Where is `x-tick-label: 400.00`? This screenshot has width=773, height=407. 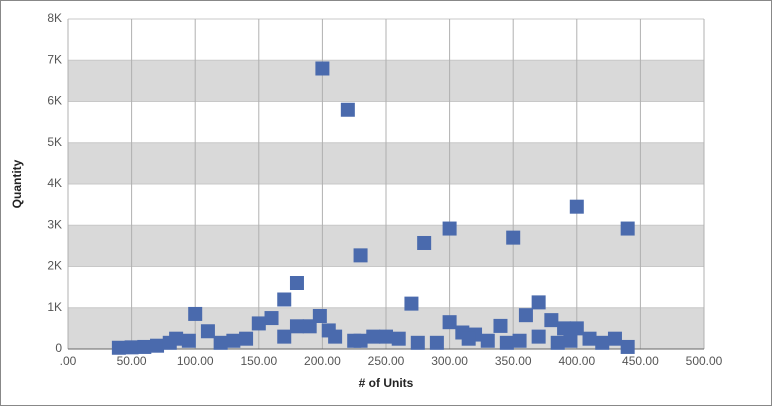
x-tick-label: 400.00 is located at coordinates (576, 361).